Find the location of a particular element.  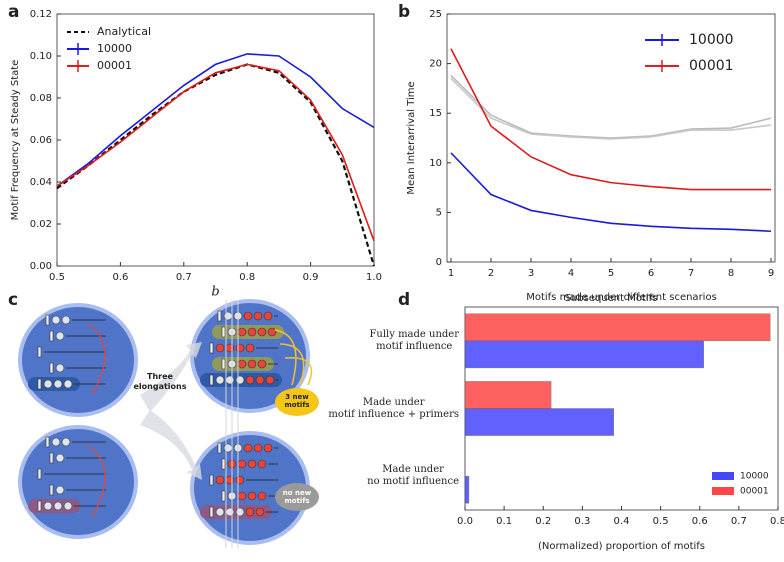

arc is located at coordinates (96, 481).